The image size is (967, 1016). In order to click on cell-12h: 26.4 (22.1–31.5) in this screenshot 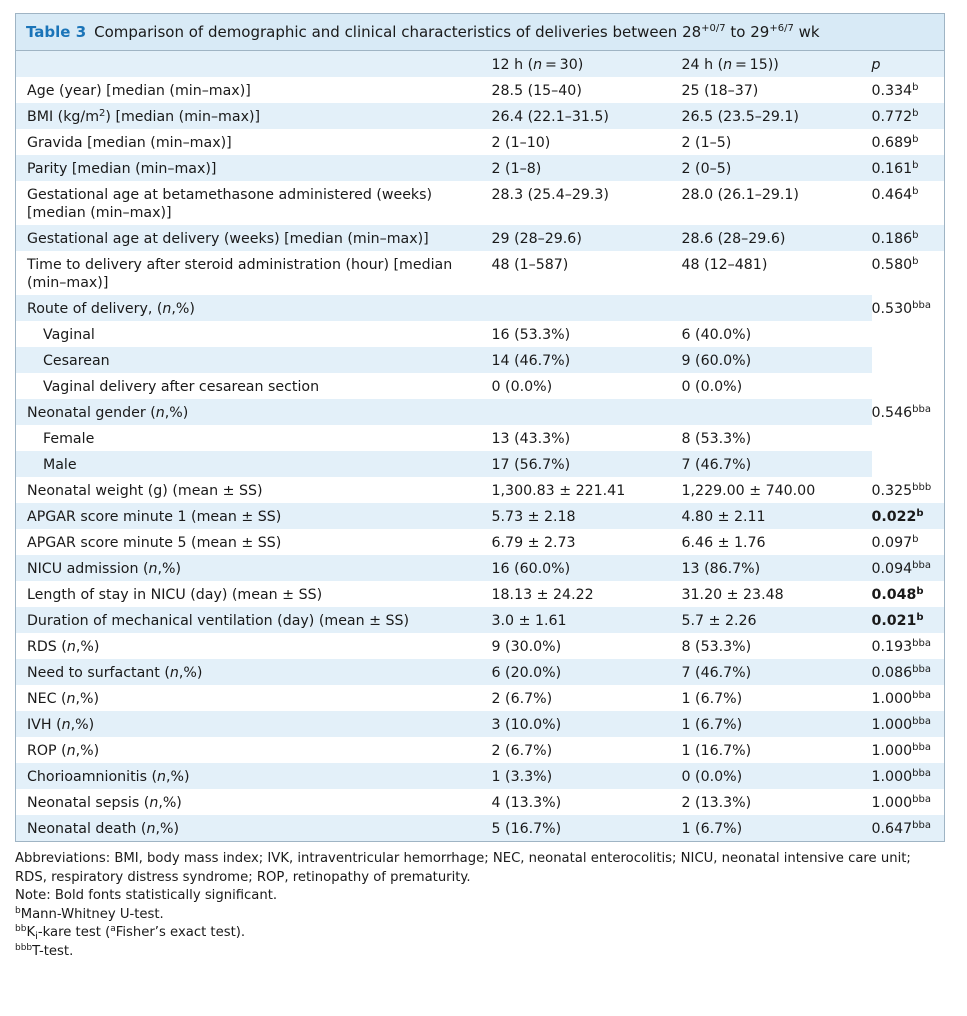, I will do `click(586, 116)`.